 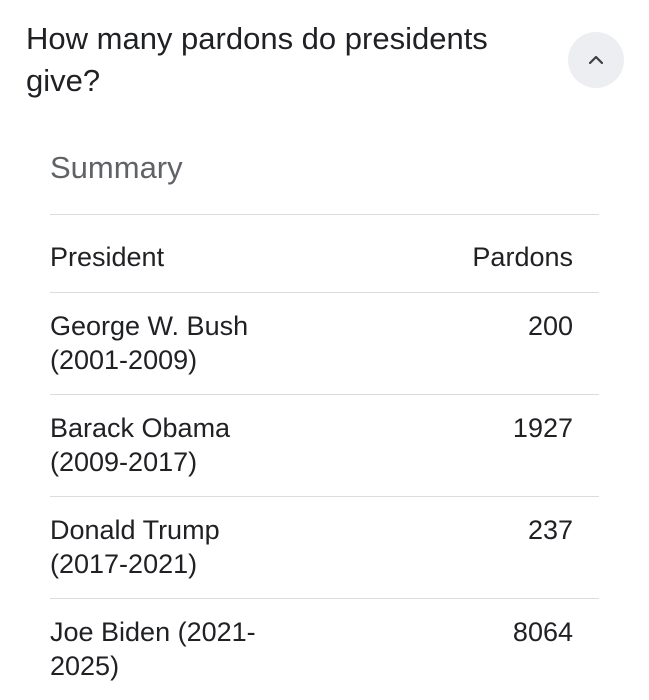 I want to click on table-row: Donald Trump (2017-2021) 237, so click(x=324, y=547).